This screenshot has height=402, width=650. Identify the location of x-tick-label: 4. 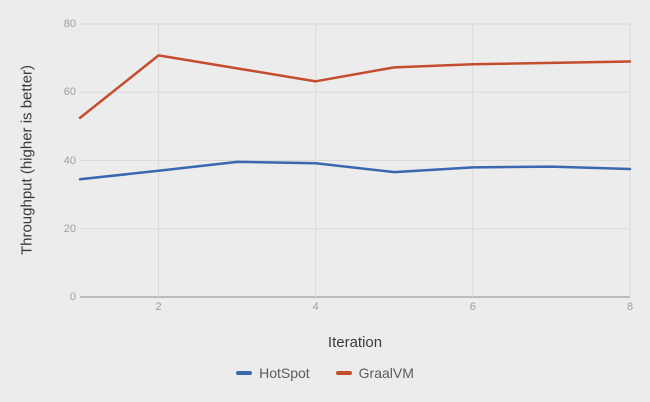
(315, 307).